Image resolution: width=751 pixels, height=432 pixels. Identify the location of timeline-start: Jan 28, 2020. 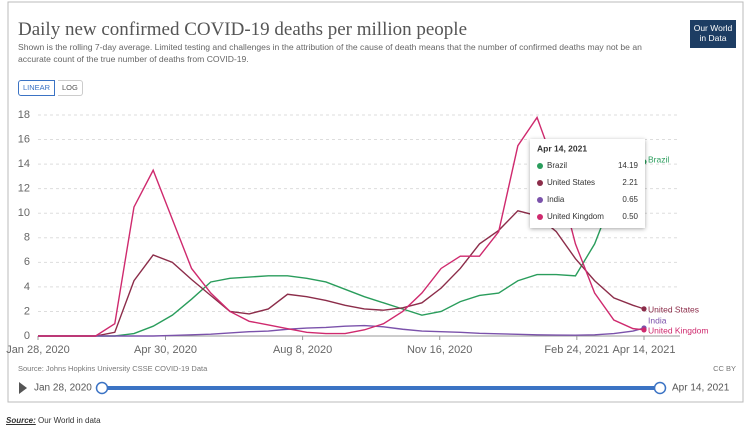
(63, 388).